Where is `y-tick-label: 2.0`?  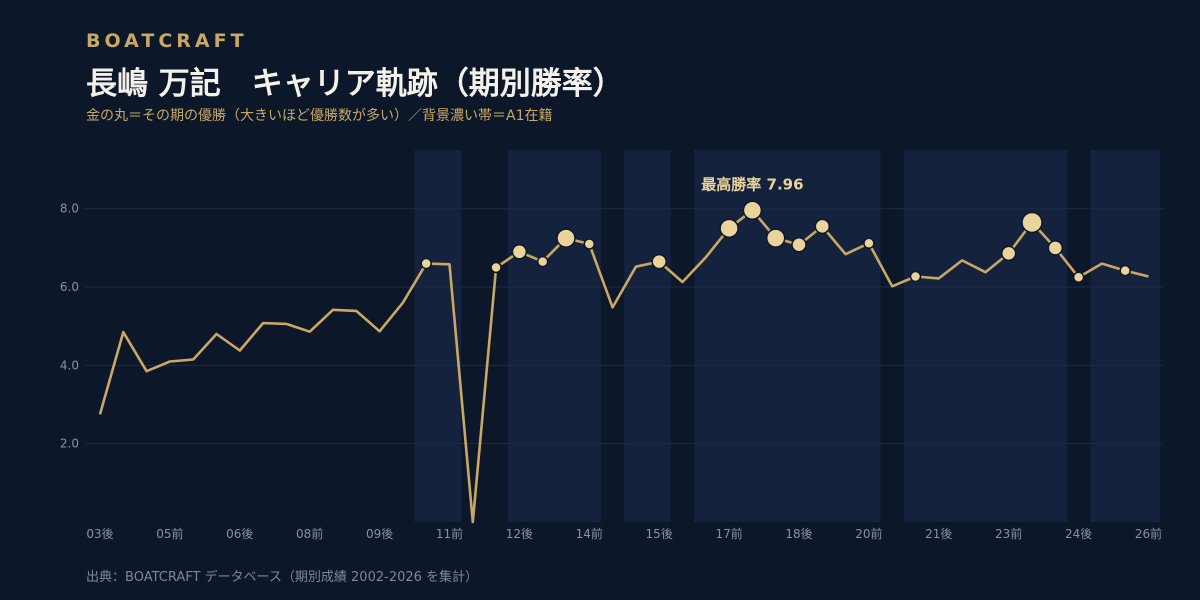 y-tick-label: 2.0 is located at coordinates (69, 444).